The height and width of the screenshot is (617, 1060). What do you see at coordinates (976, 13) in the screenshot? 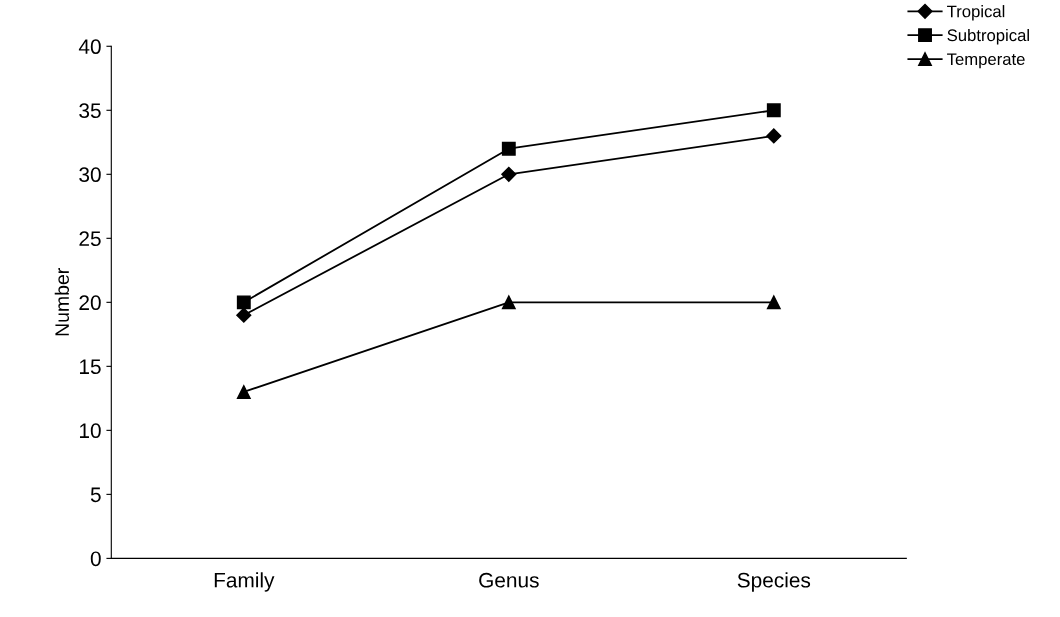
I see `legend-label: Tropical` at bounding box center [976, 13].